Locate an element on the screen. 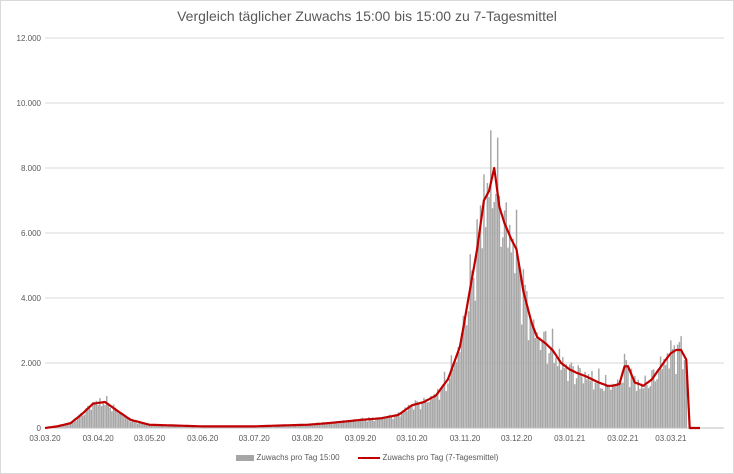 This screenshot has height=474, width=734. x-tick-label: 03.03.21 is located at coordinates (671, 438).